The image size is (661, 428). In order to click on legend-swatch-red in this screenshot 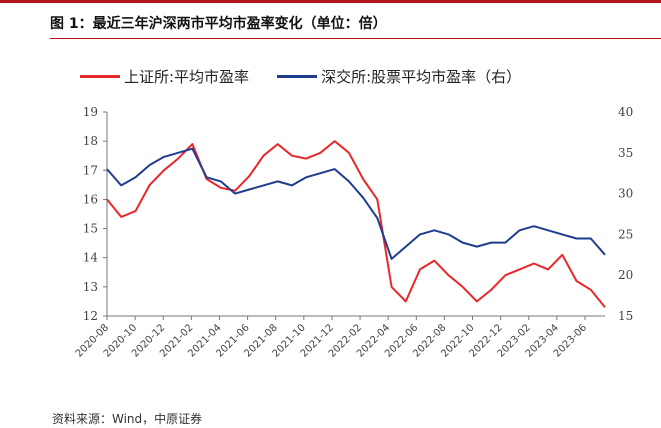, I will do `click(100, 76)`.